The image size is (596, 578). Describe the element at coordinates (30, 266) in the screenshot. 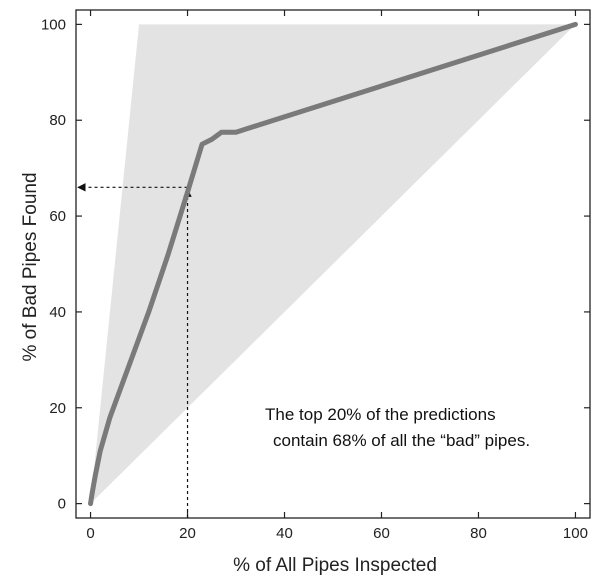

I see `y-axis-title: % of Bad Pipes Found` at that location.